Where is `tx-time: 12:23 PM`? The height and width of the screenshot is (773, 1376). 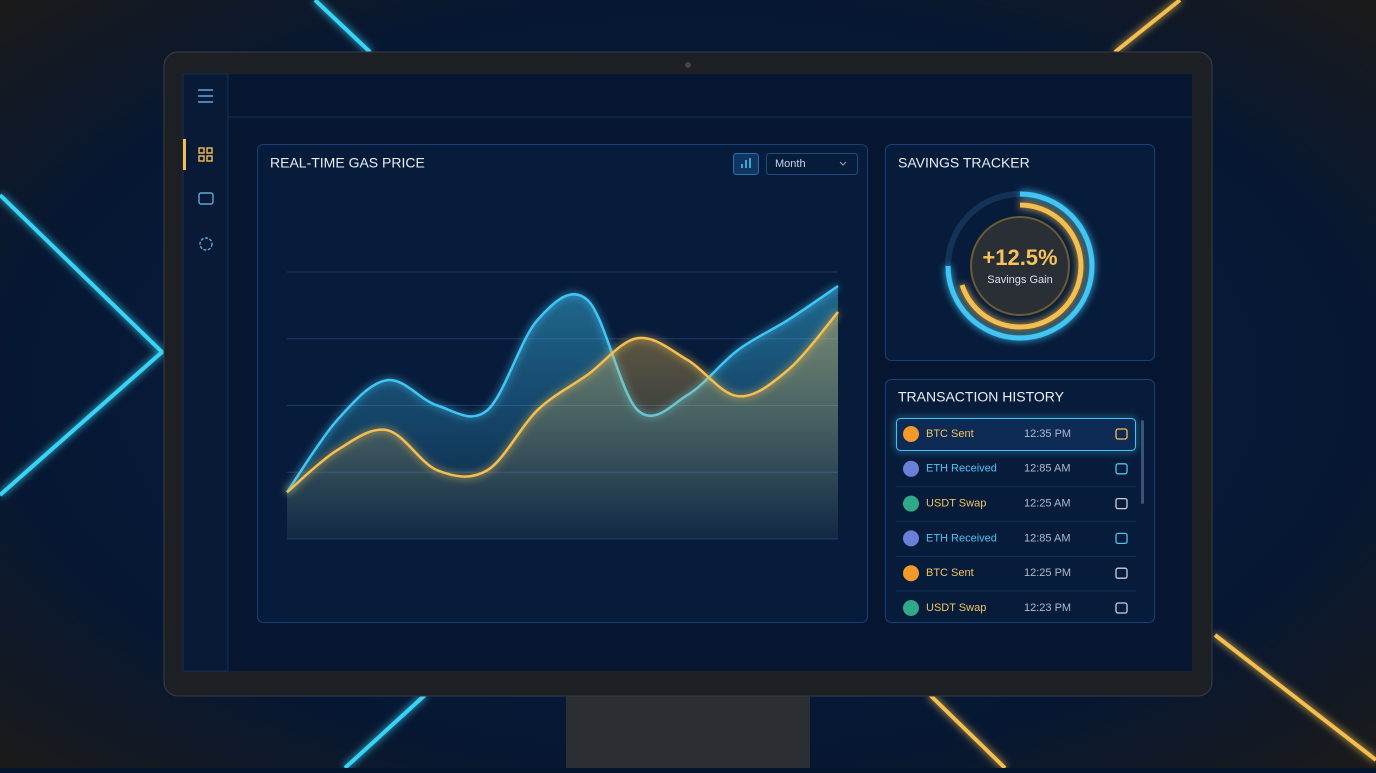 tx-time: 12:23 PM is located at coordinates (1047, 608).